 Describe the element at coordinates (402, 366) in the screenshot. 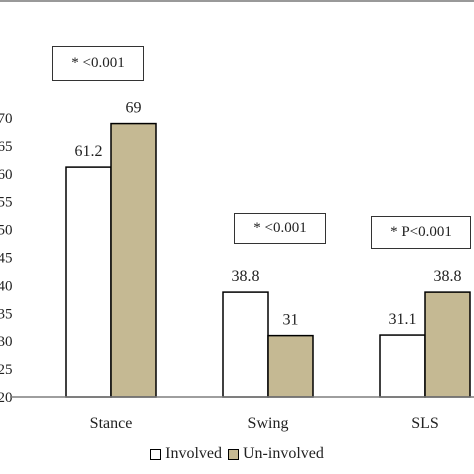

I see `bar-involved-sls` at that location.